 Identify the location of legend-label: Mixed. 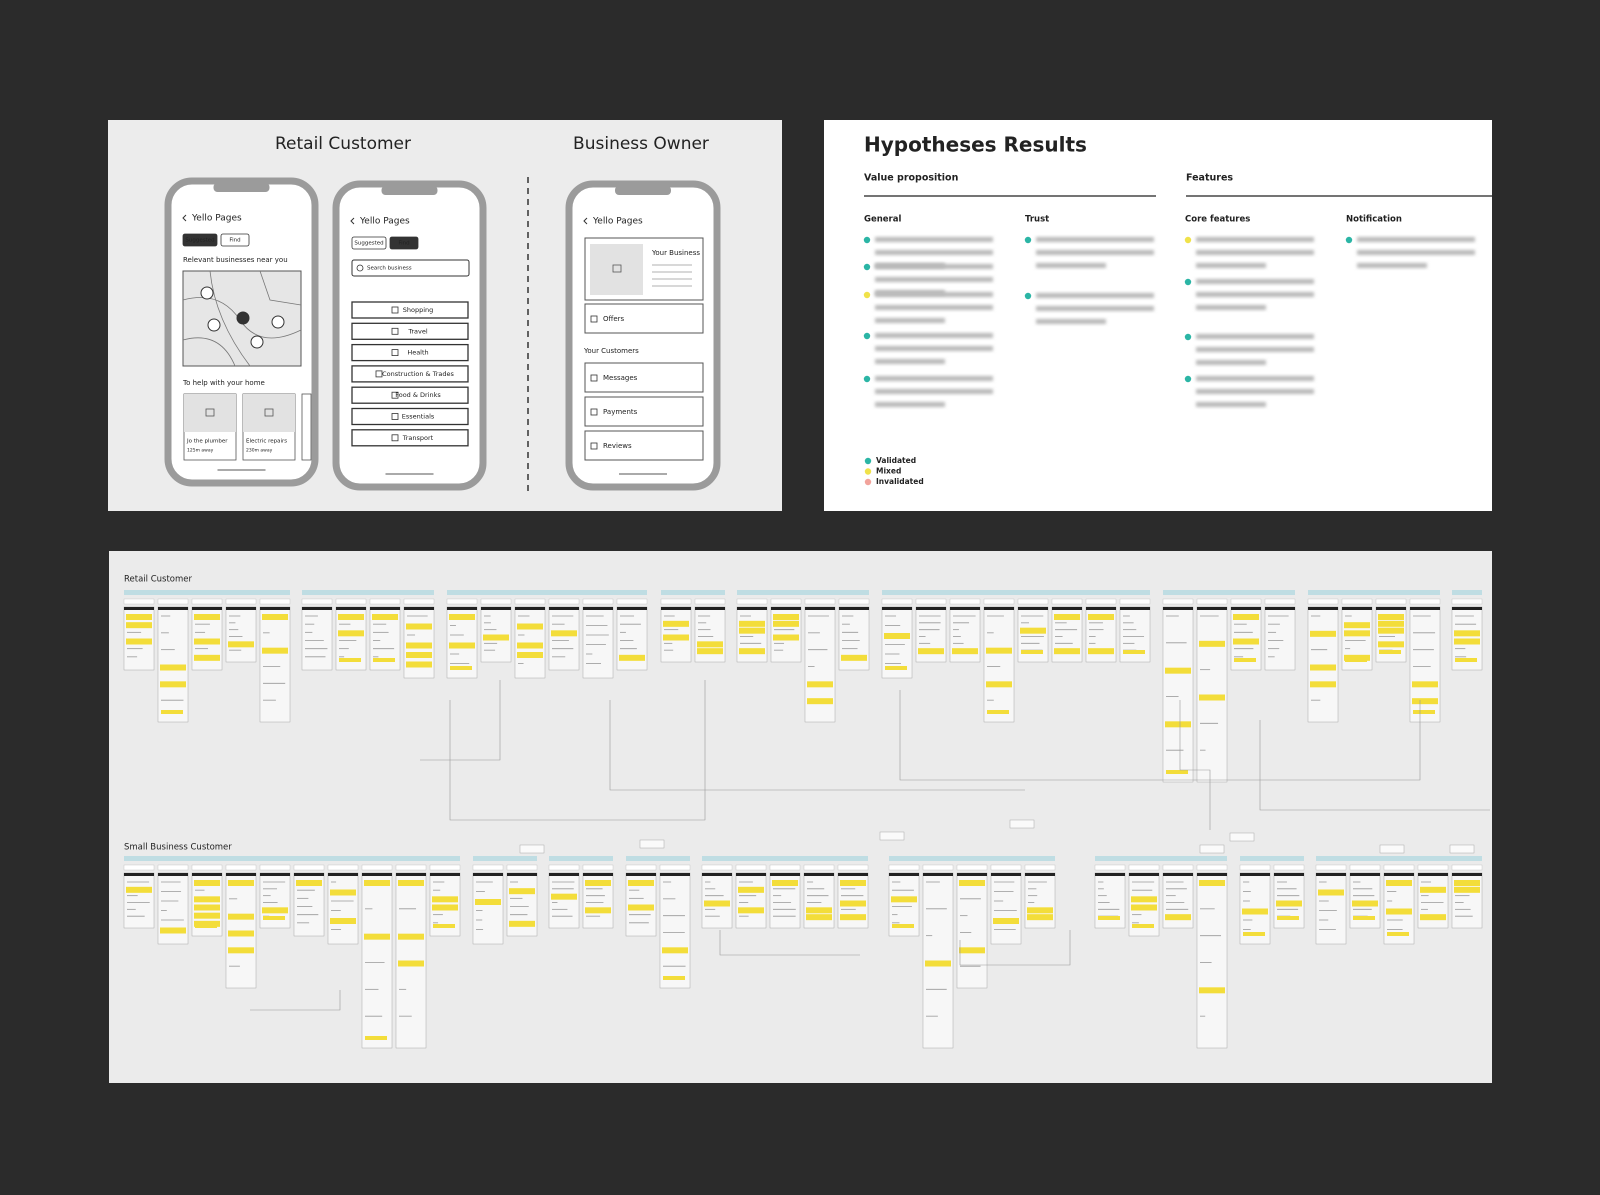
(888, 471).